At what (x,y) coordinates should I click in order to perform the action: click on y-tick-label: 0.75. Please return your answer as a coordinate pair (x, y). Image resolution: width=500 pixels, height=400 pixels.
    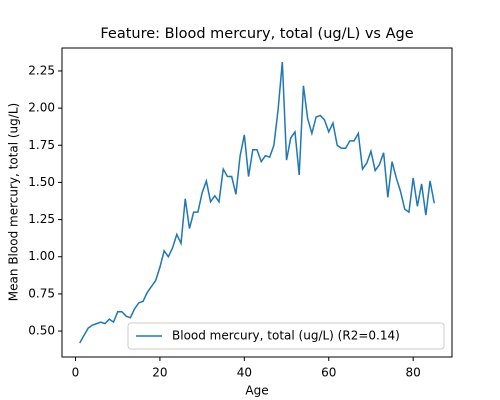
    Looking at the image, I should click on (41, 293).